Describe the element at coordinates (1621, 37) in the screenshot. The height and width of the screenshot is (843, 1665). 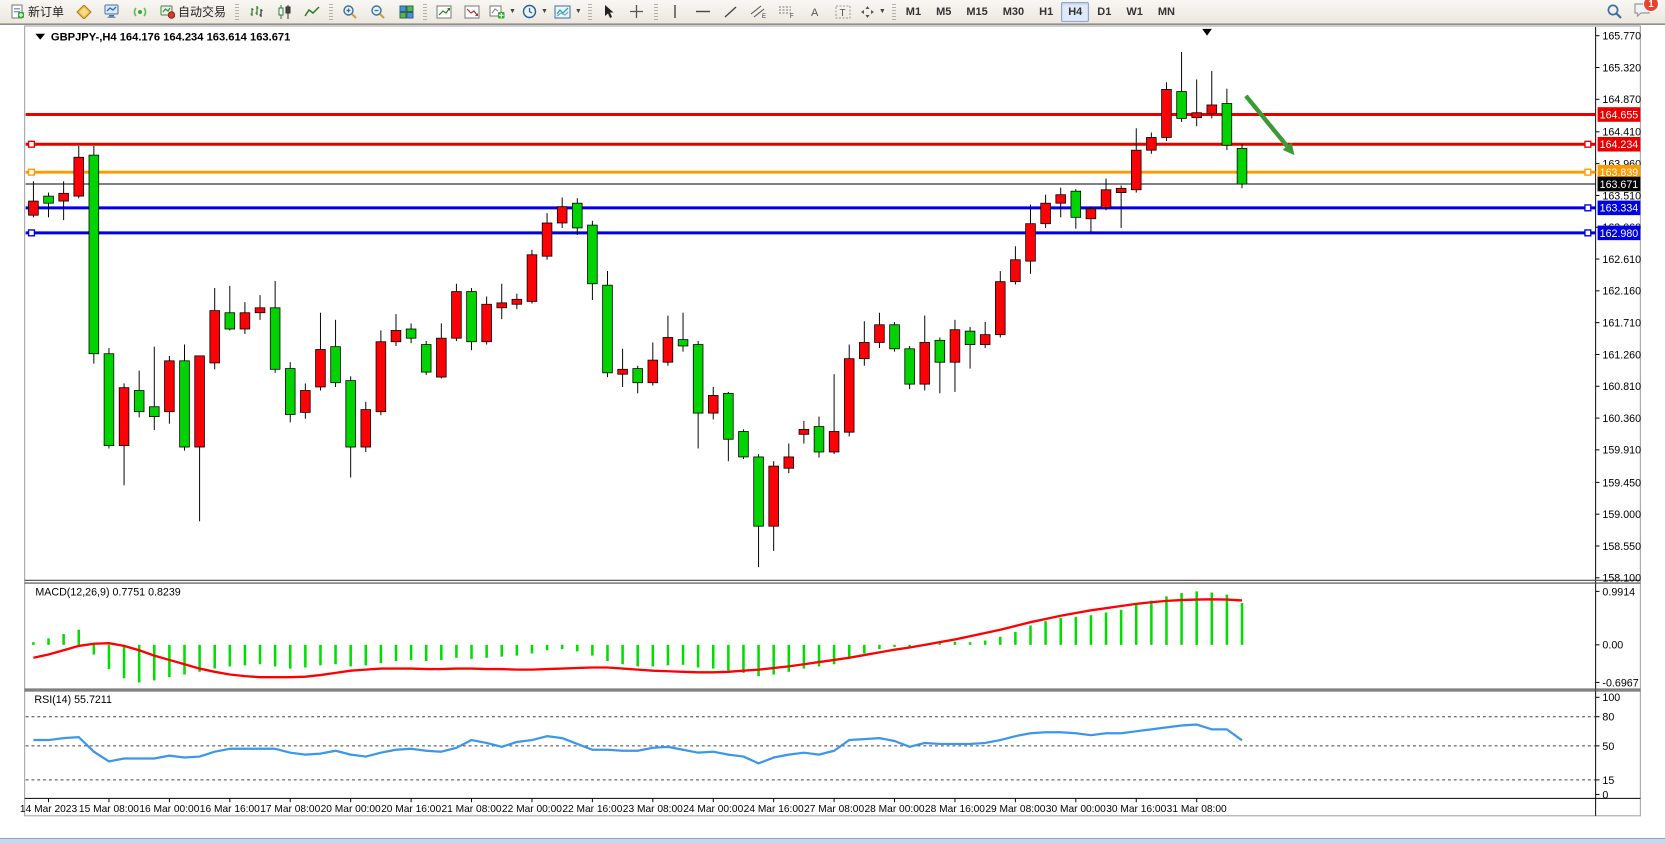
I see `svg-text: 165.770` at that location.